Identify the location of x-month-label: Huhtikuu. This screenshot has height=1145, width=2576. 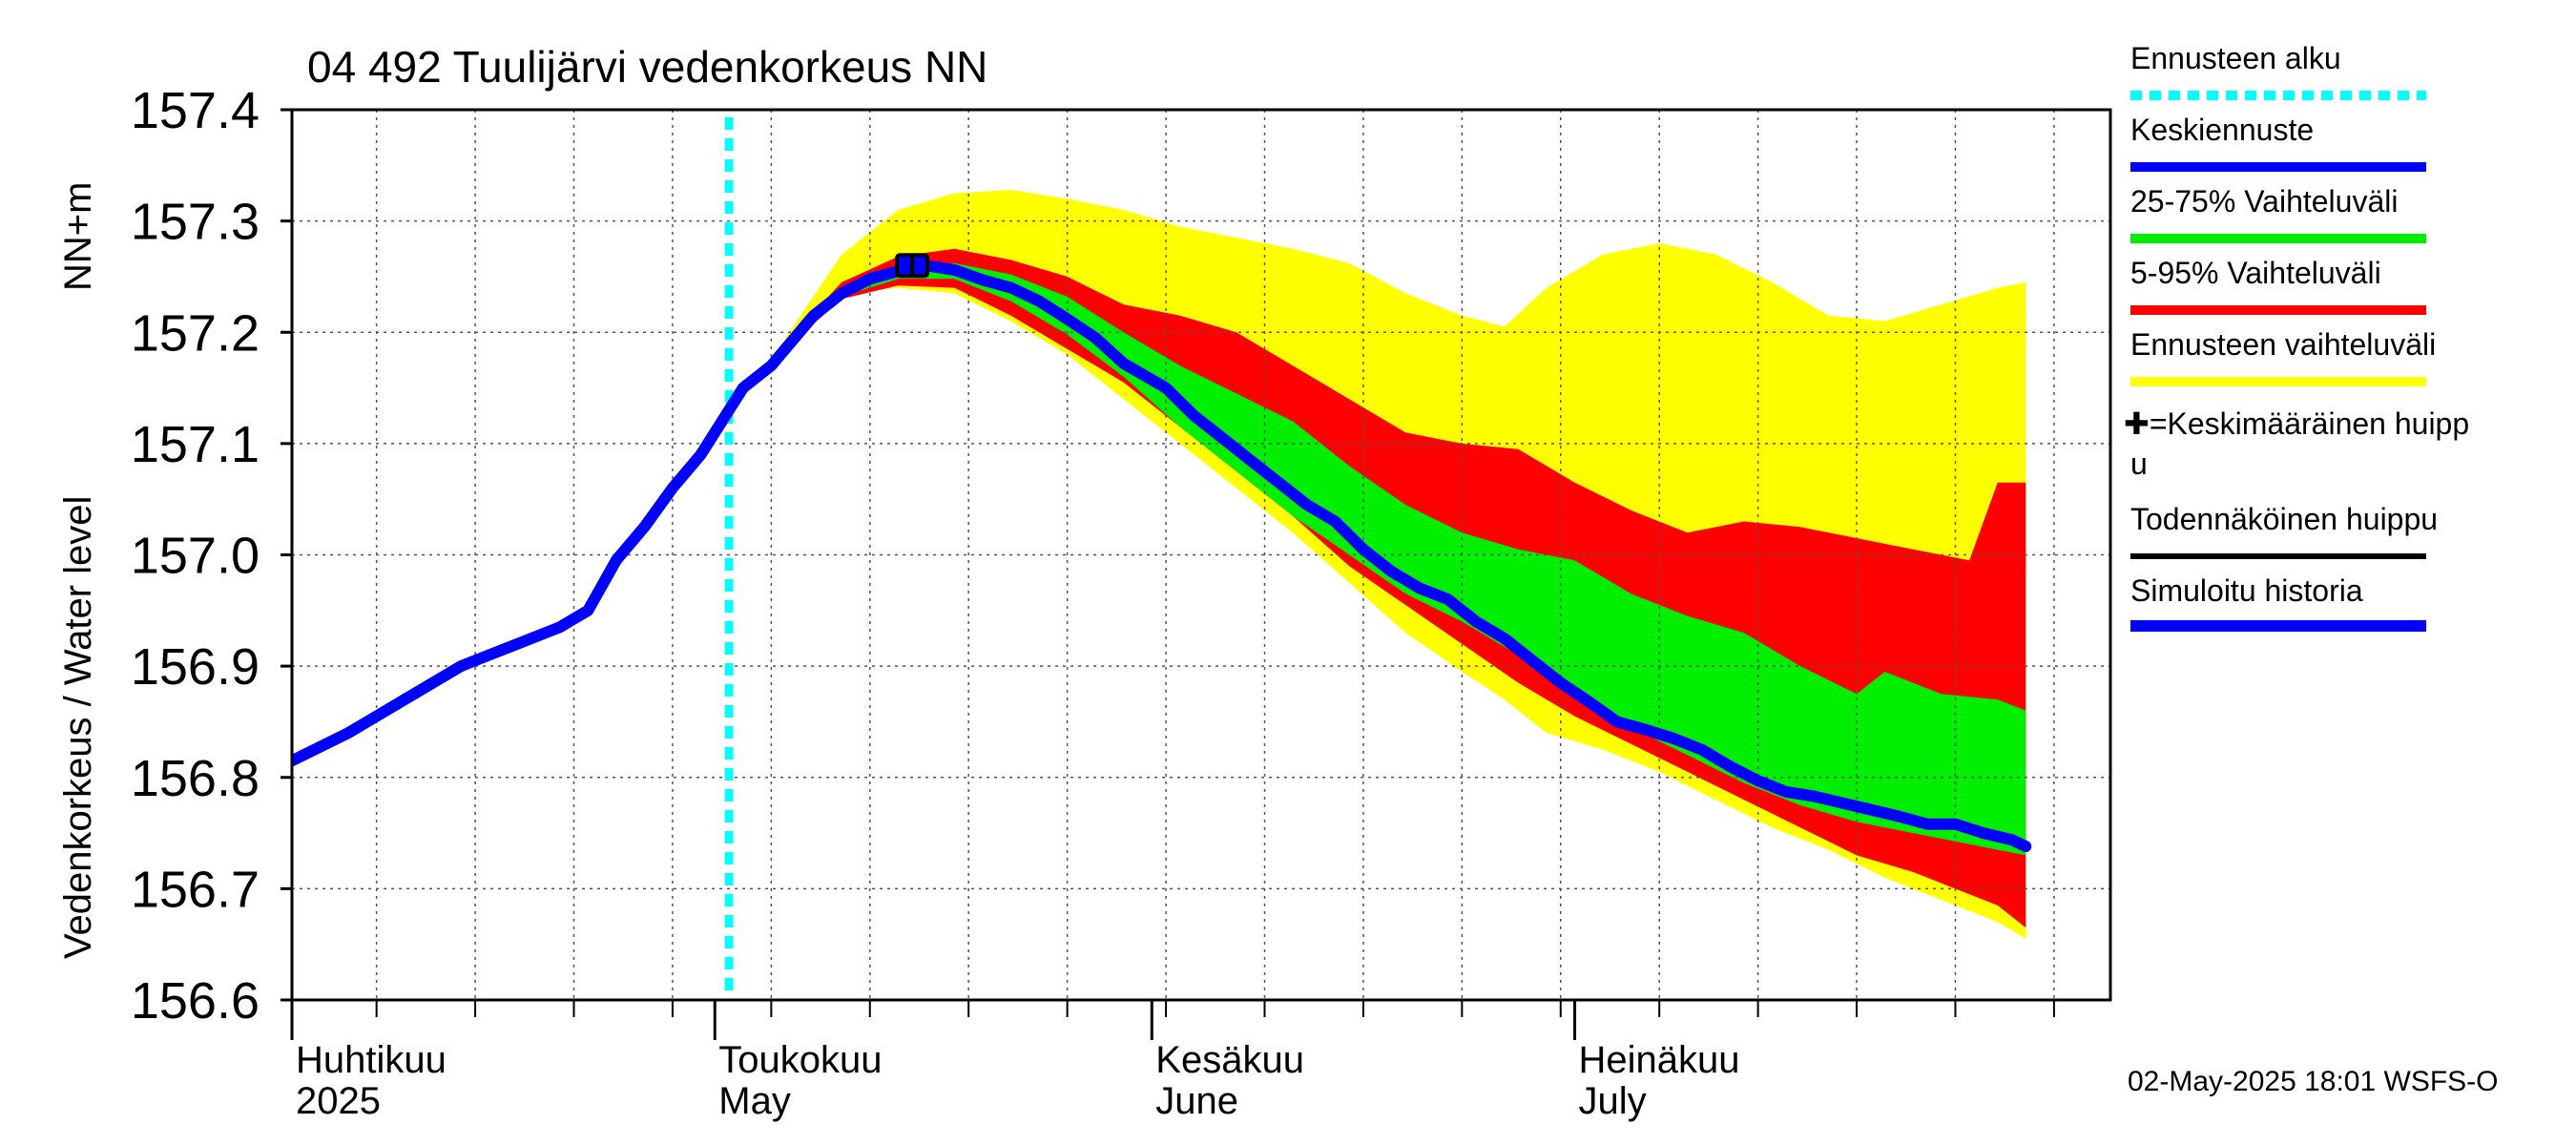
(371, 1060).